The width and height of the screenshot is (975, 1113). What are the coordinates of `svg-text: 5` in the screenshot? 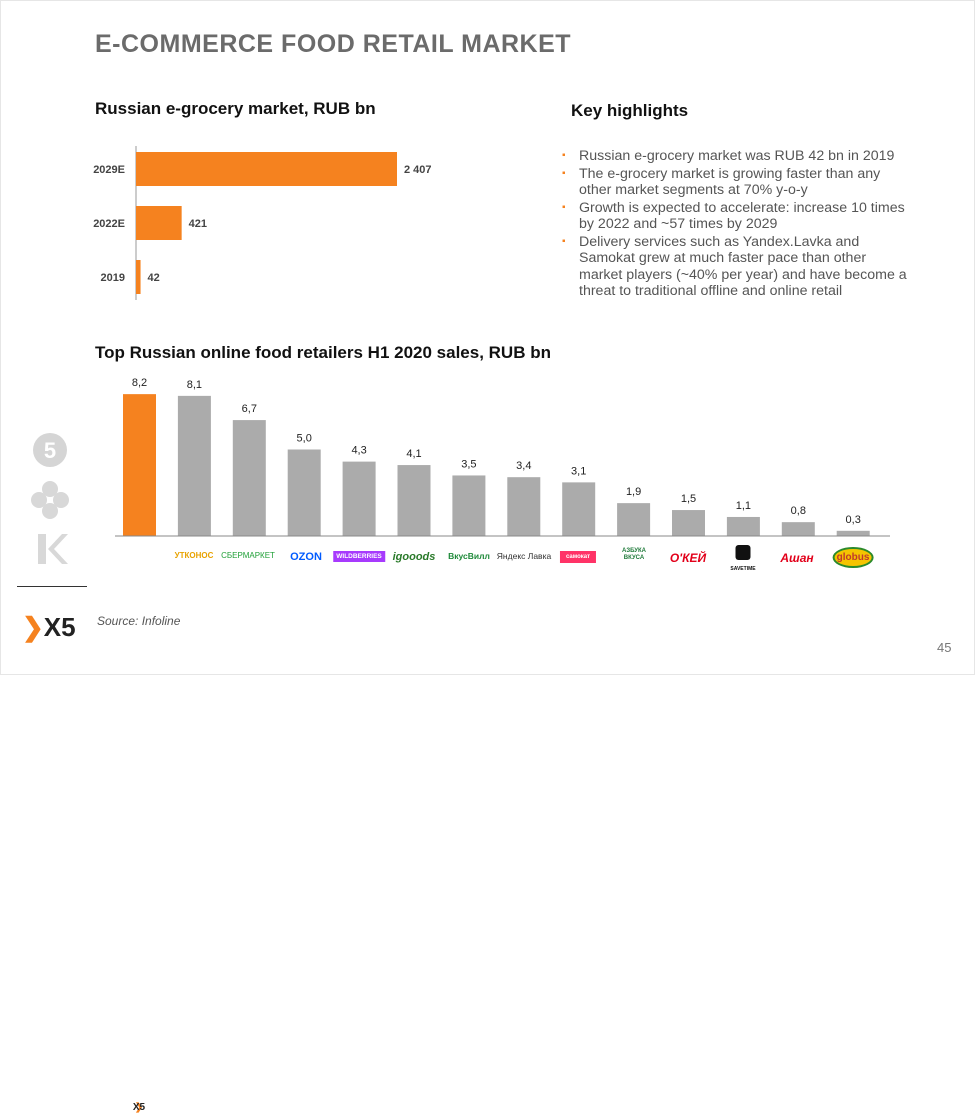 It's located at (50, 450).